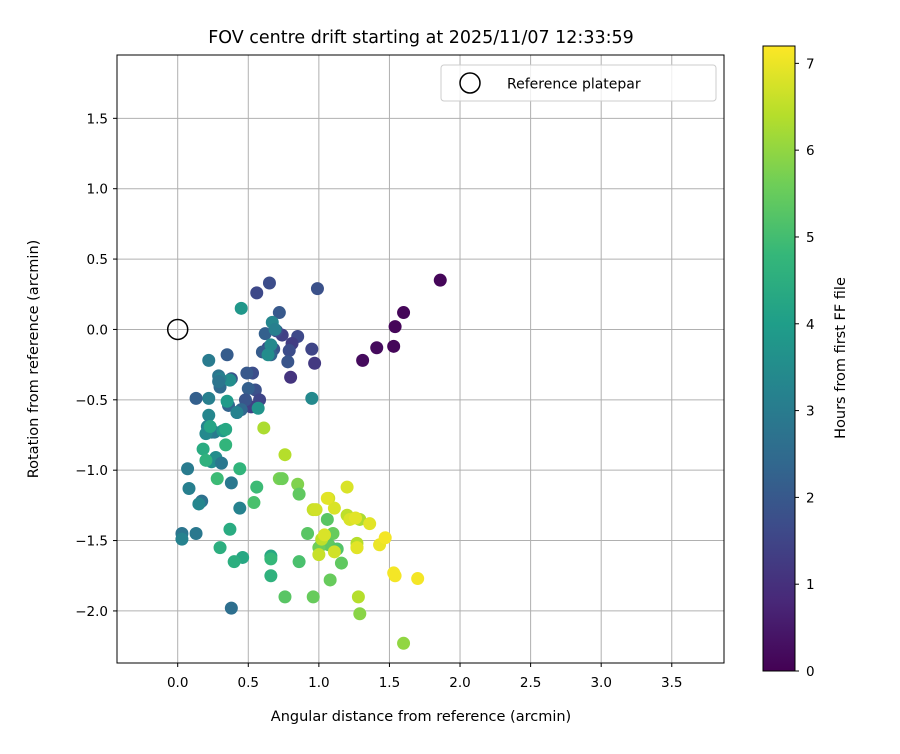 The width and height of the screenshot is (900, 754). Describe the element at coordinates (177, 683) in the screenshot. I see `x-tick-label: 0.0` at that location.